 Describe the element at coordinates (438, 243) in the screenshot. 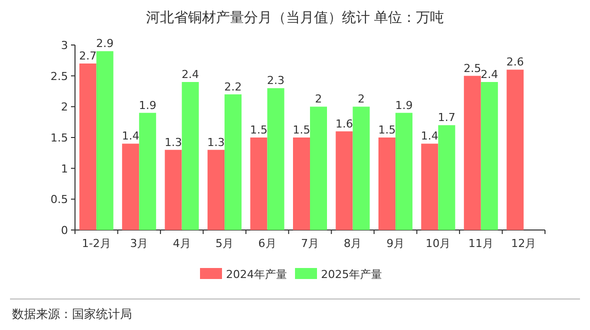

I see `x-tick-label: 10月` at that location.